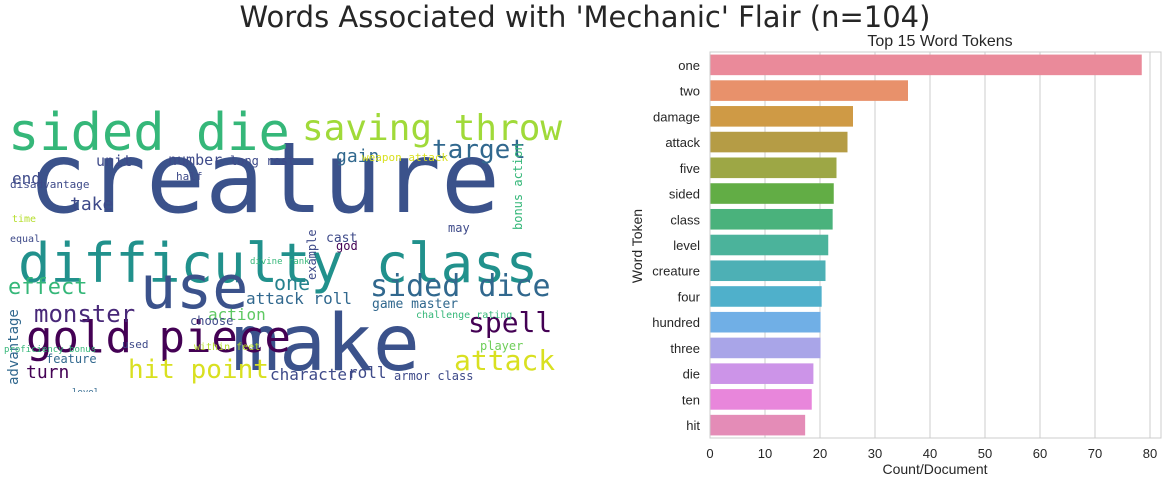 This screenshot has height=483, width=1170. What do you see at coordinates (765, 348) in the screenshot?
I see `bar-three` at bounding box center [765, 348].